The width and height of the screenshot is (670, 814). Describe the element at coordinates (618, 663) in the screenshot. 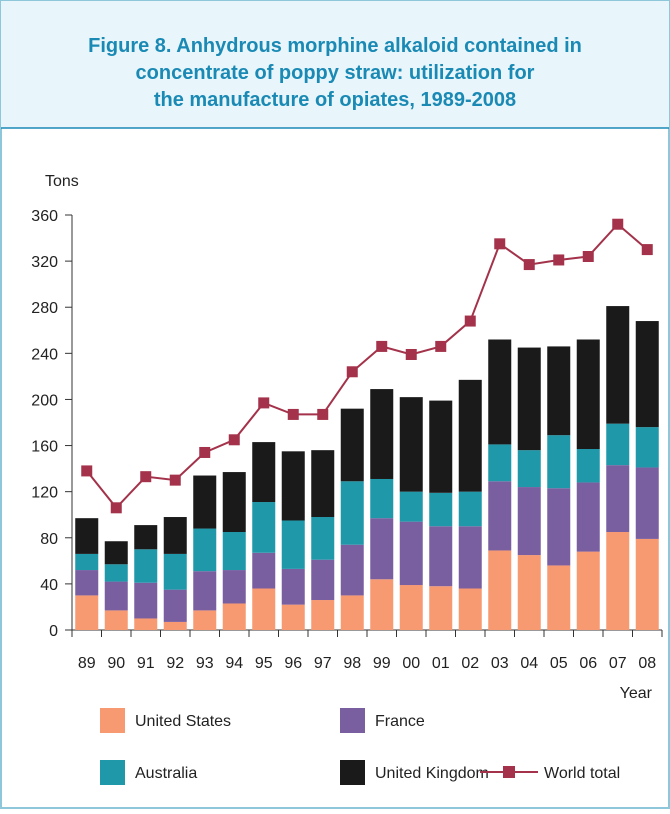

I see `x-tick-label: 07` at that location.